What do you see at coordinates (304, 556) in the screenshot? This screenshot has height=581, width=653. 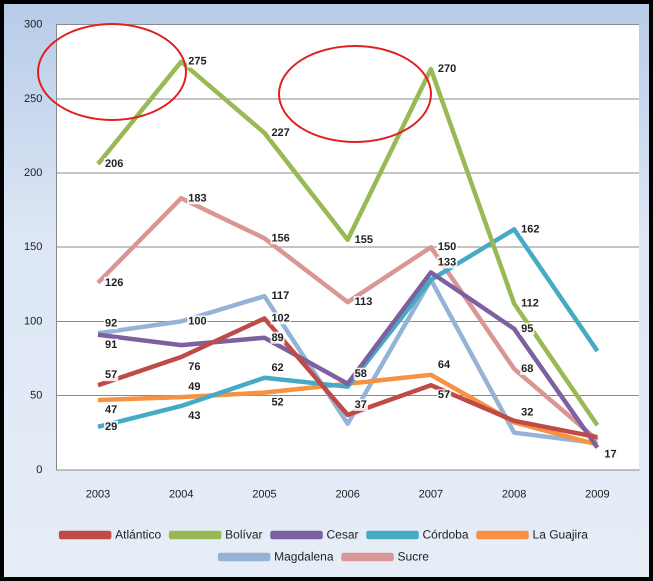 I see `legend-label: Magdalena` at bounding box center [304, 556].